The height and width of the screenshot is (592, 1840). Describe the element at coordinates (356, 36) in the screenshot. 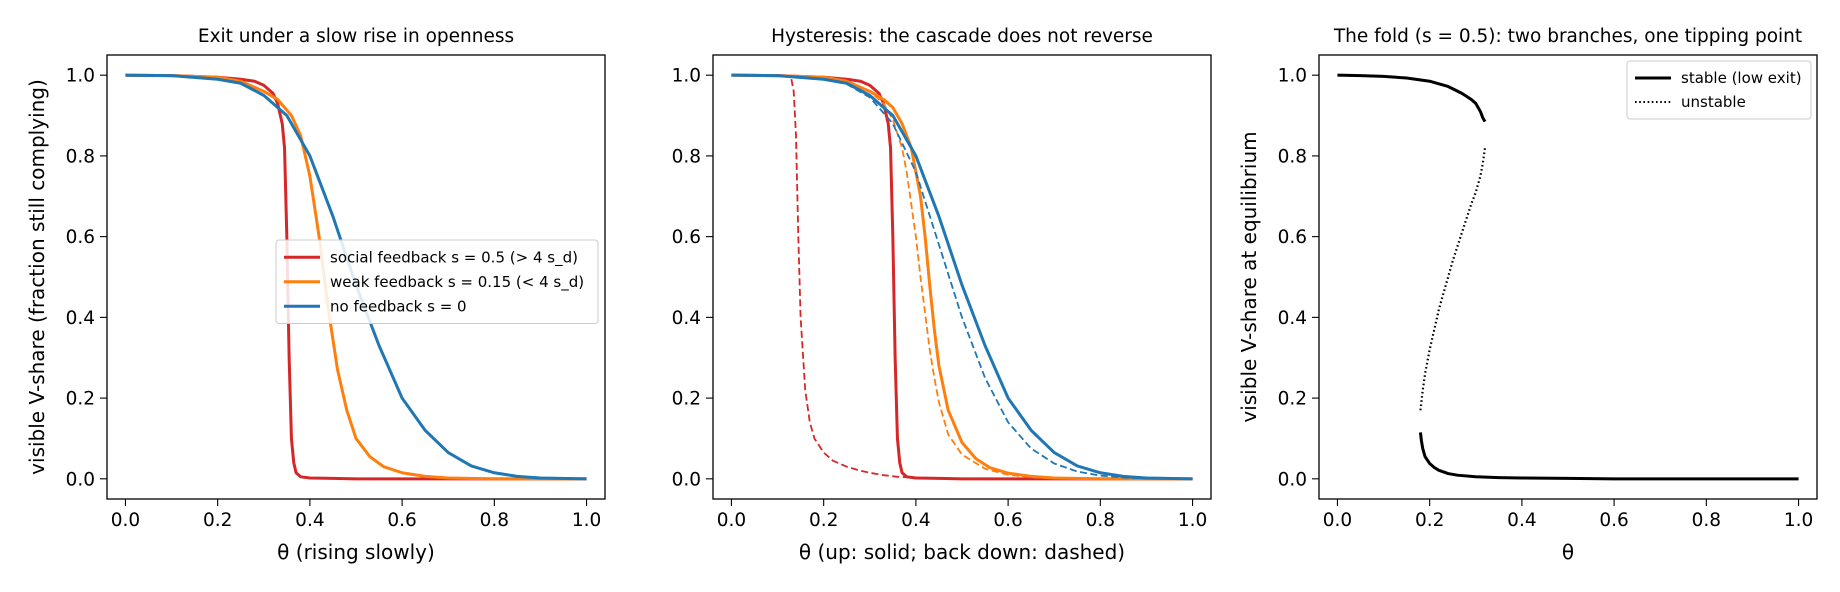

I see `chart-title: Exit under a slow rise in openness` at that location.